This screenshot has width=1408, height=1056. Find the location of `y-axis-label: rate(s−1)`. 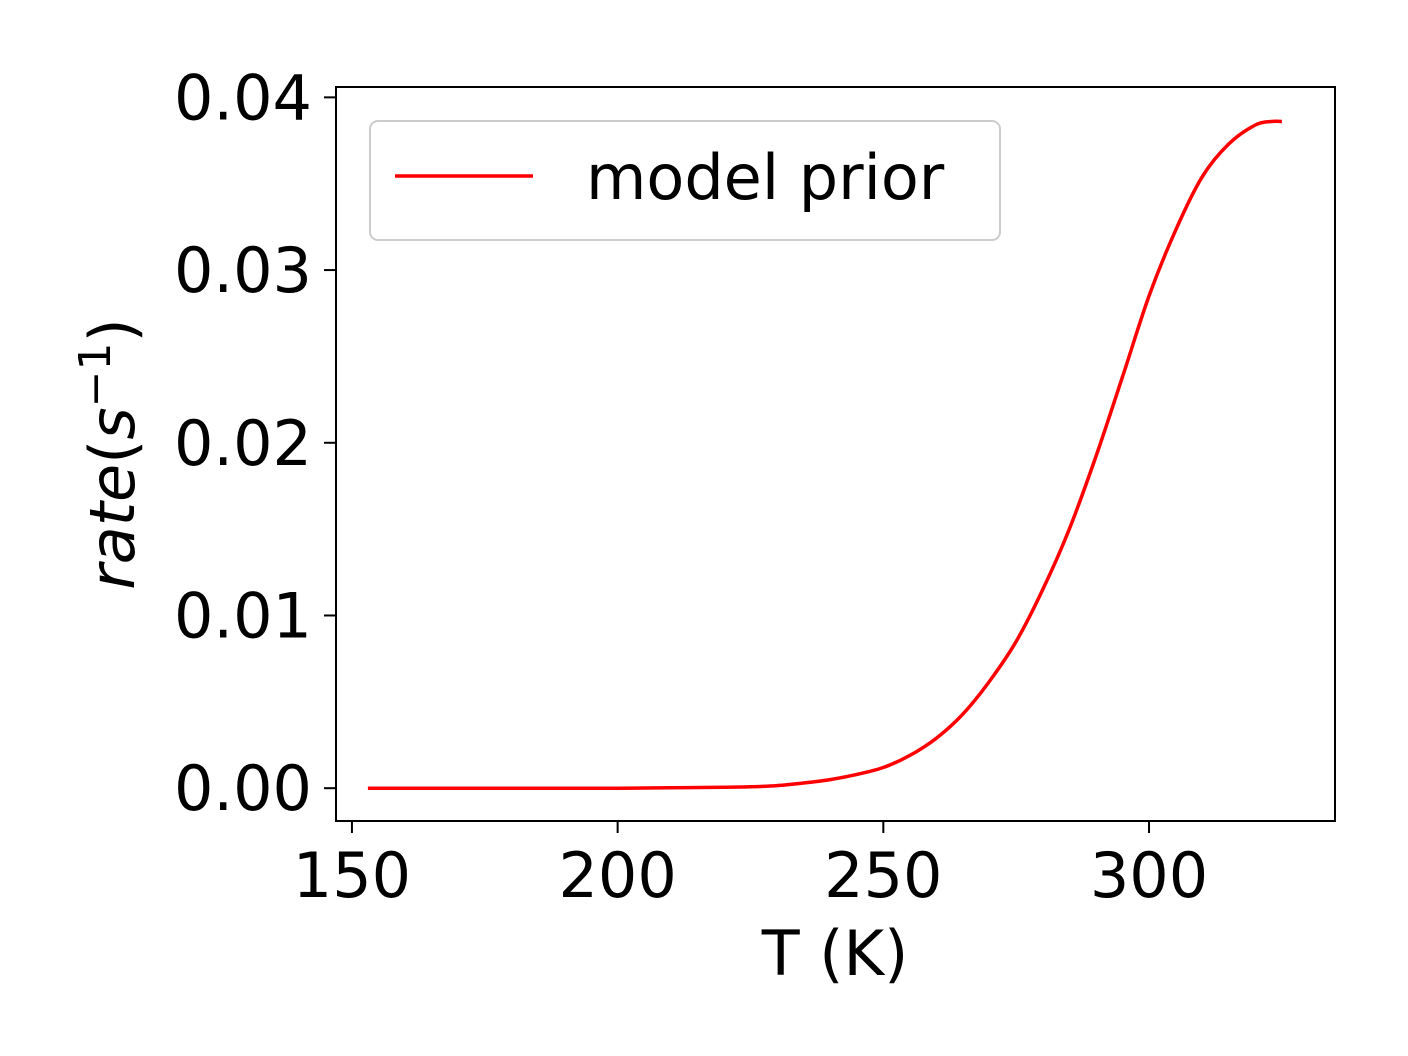

y-axis-label: rate(s−1) is located at coordinates (109, 454).